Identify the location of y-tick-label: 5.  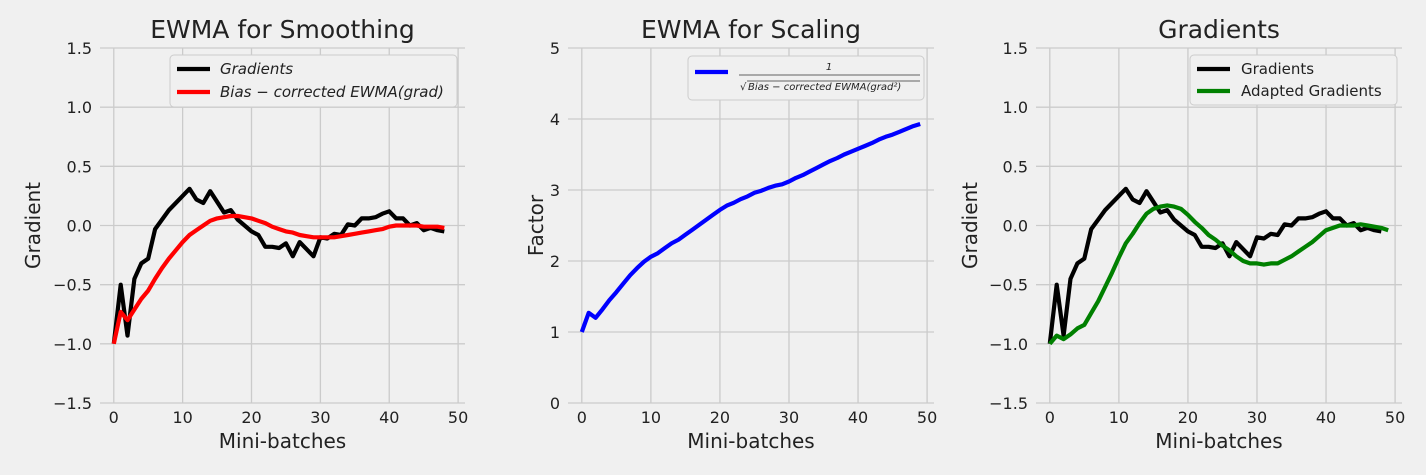
(555, 48).